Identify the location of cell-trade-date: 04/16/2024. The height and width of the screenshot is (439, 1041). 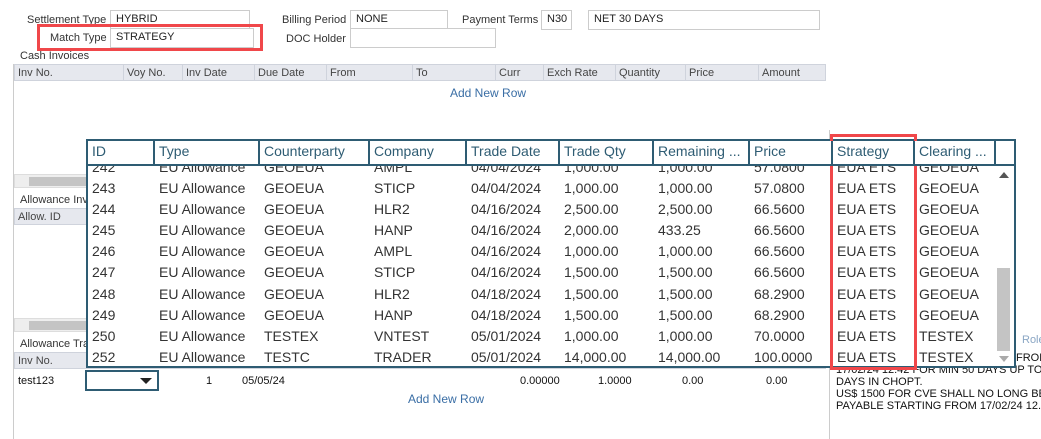
(506, 272).